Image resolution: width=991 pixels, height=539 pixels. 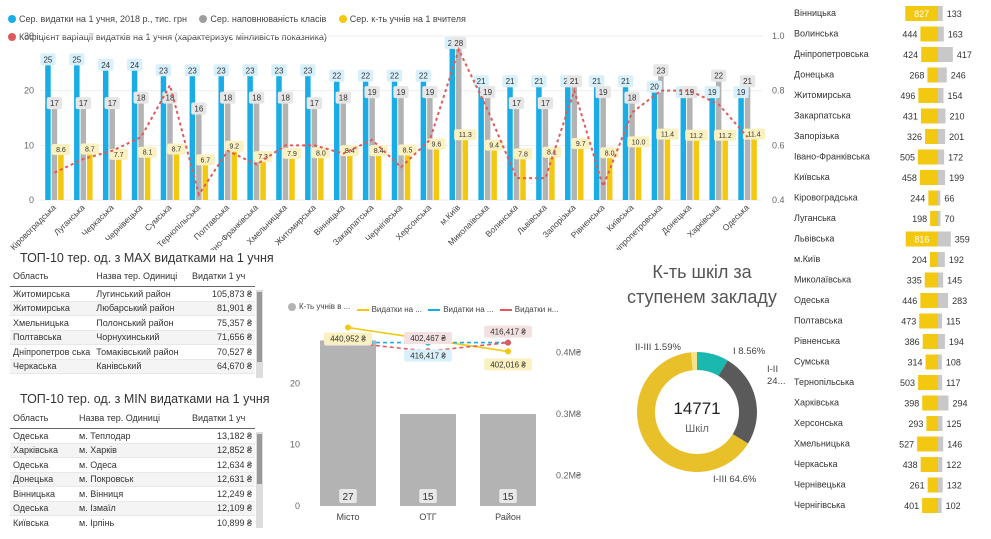 What do you see at coordinates (919, 219) in the screenshot?
I see `label-a: 198` at bounding box center [919, 219].